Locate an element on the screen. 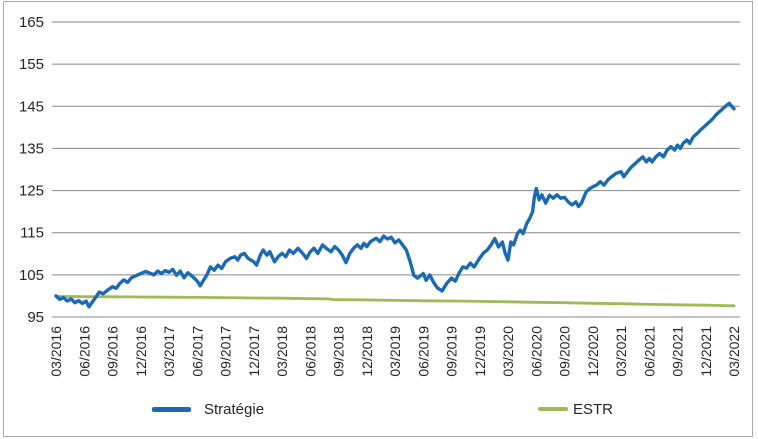  x-tick-label: 09/2016 is located at coordinates (113, 351).